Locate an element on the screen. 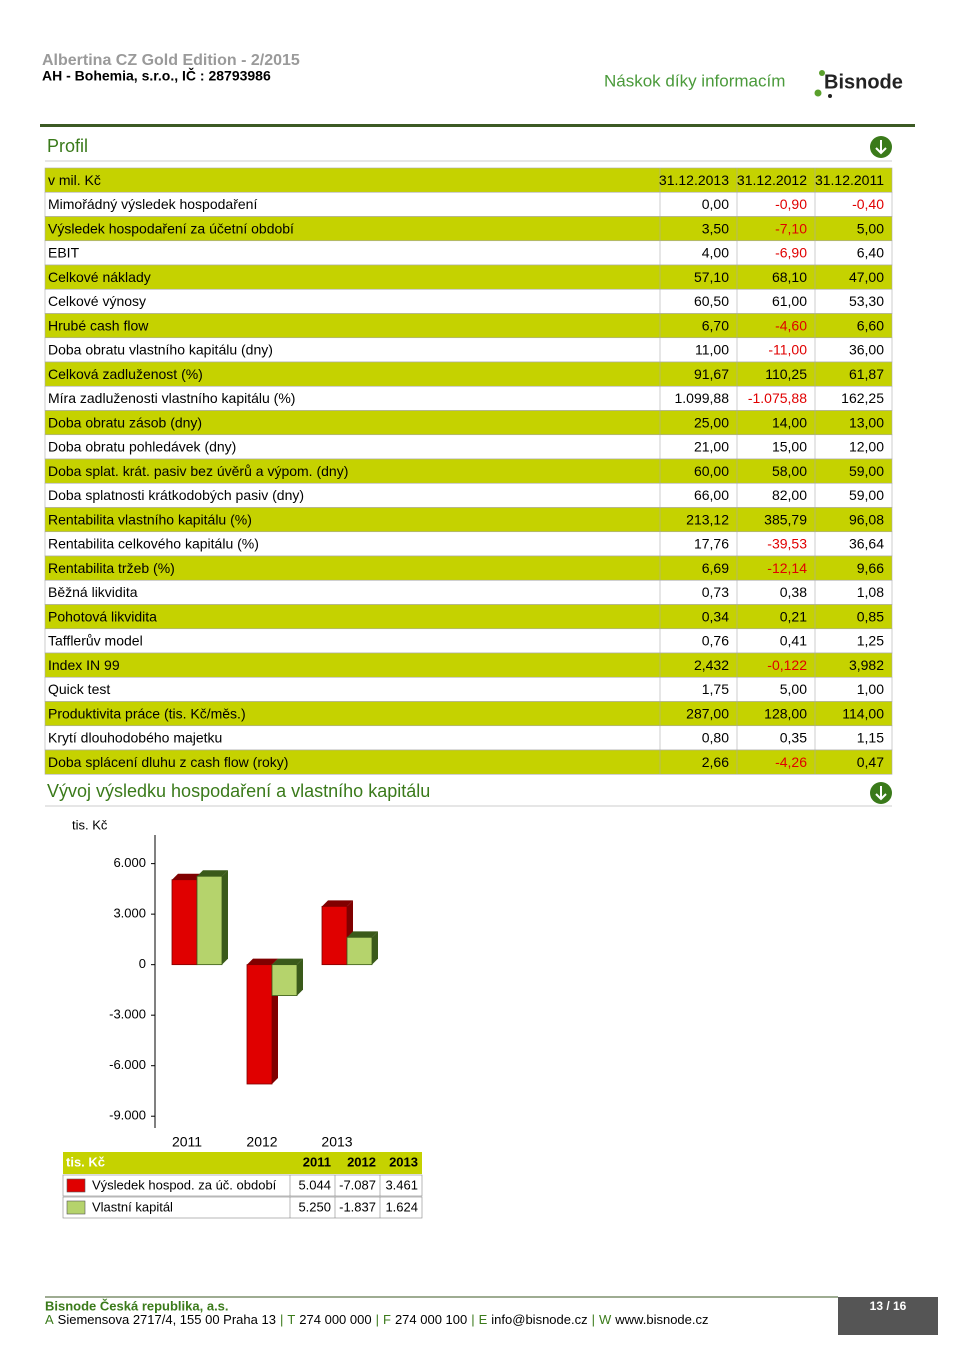 The height and width of the screenshot is (1357, 960). data-label: -1.837 is located at coordinates (357, 1206).